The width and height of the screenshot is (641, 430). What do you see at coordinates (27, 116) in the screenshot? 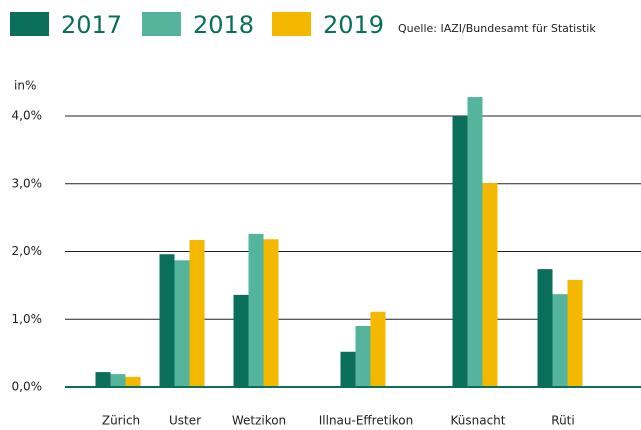
I see `y-tick-label: 4,0%` at bounding box center [27, 116].